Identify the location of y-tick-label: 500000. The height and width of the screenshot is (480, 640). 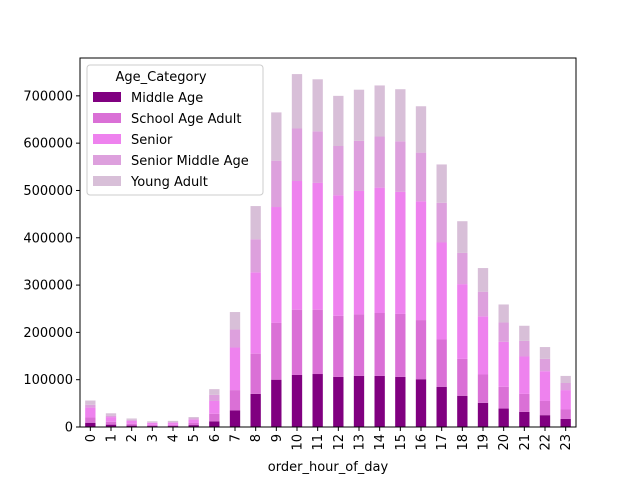
(48, 191).